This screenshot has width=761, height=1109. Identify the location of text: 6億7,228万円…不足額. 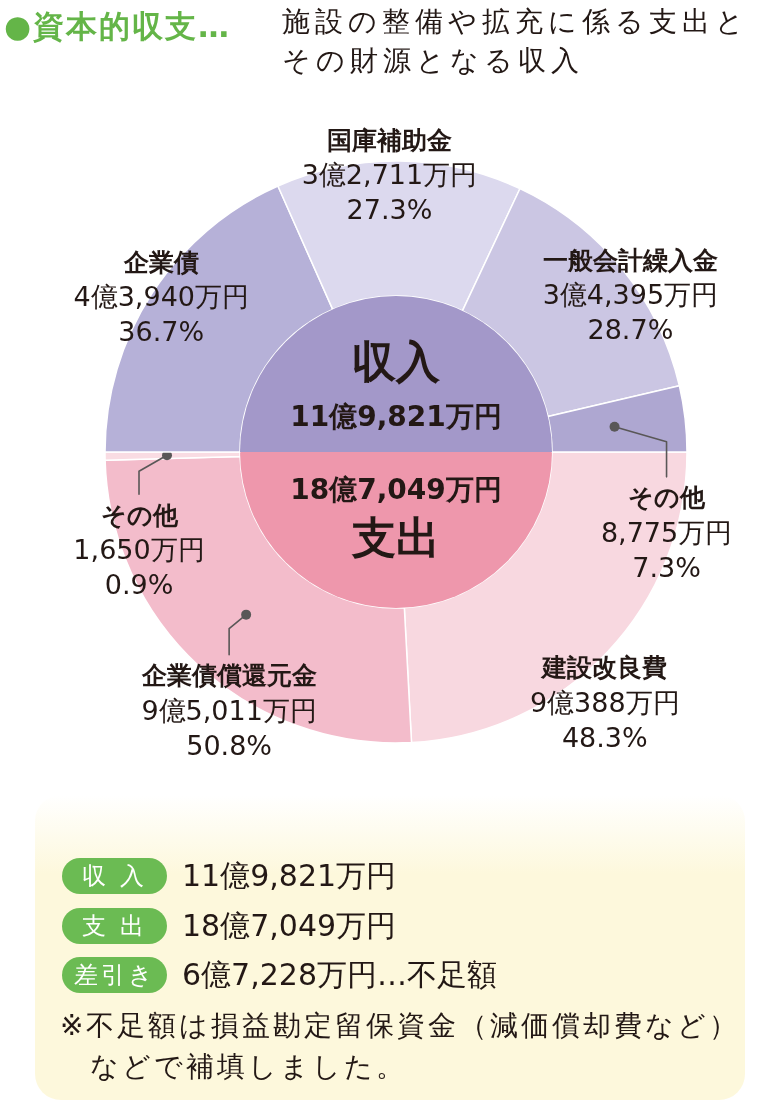
(339, 974).